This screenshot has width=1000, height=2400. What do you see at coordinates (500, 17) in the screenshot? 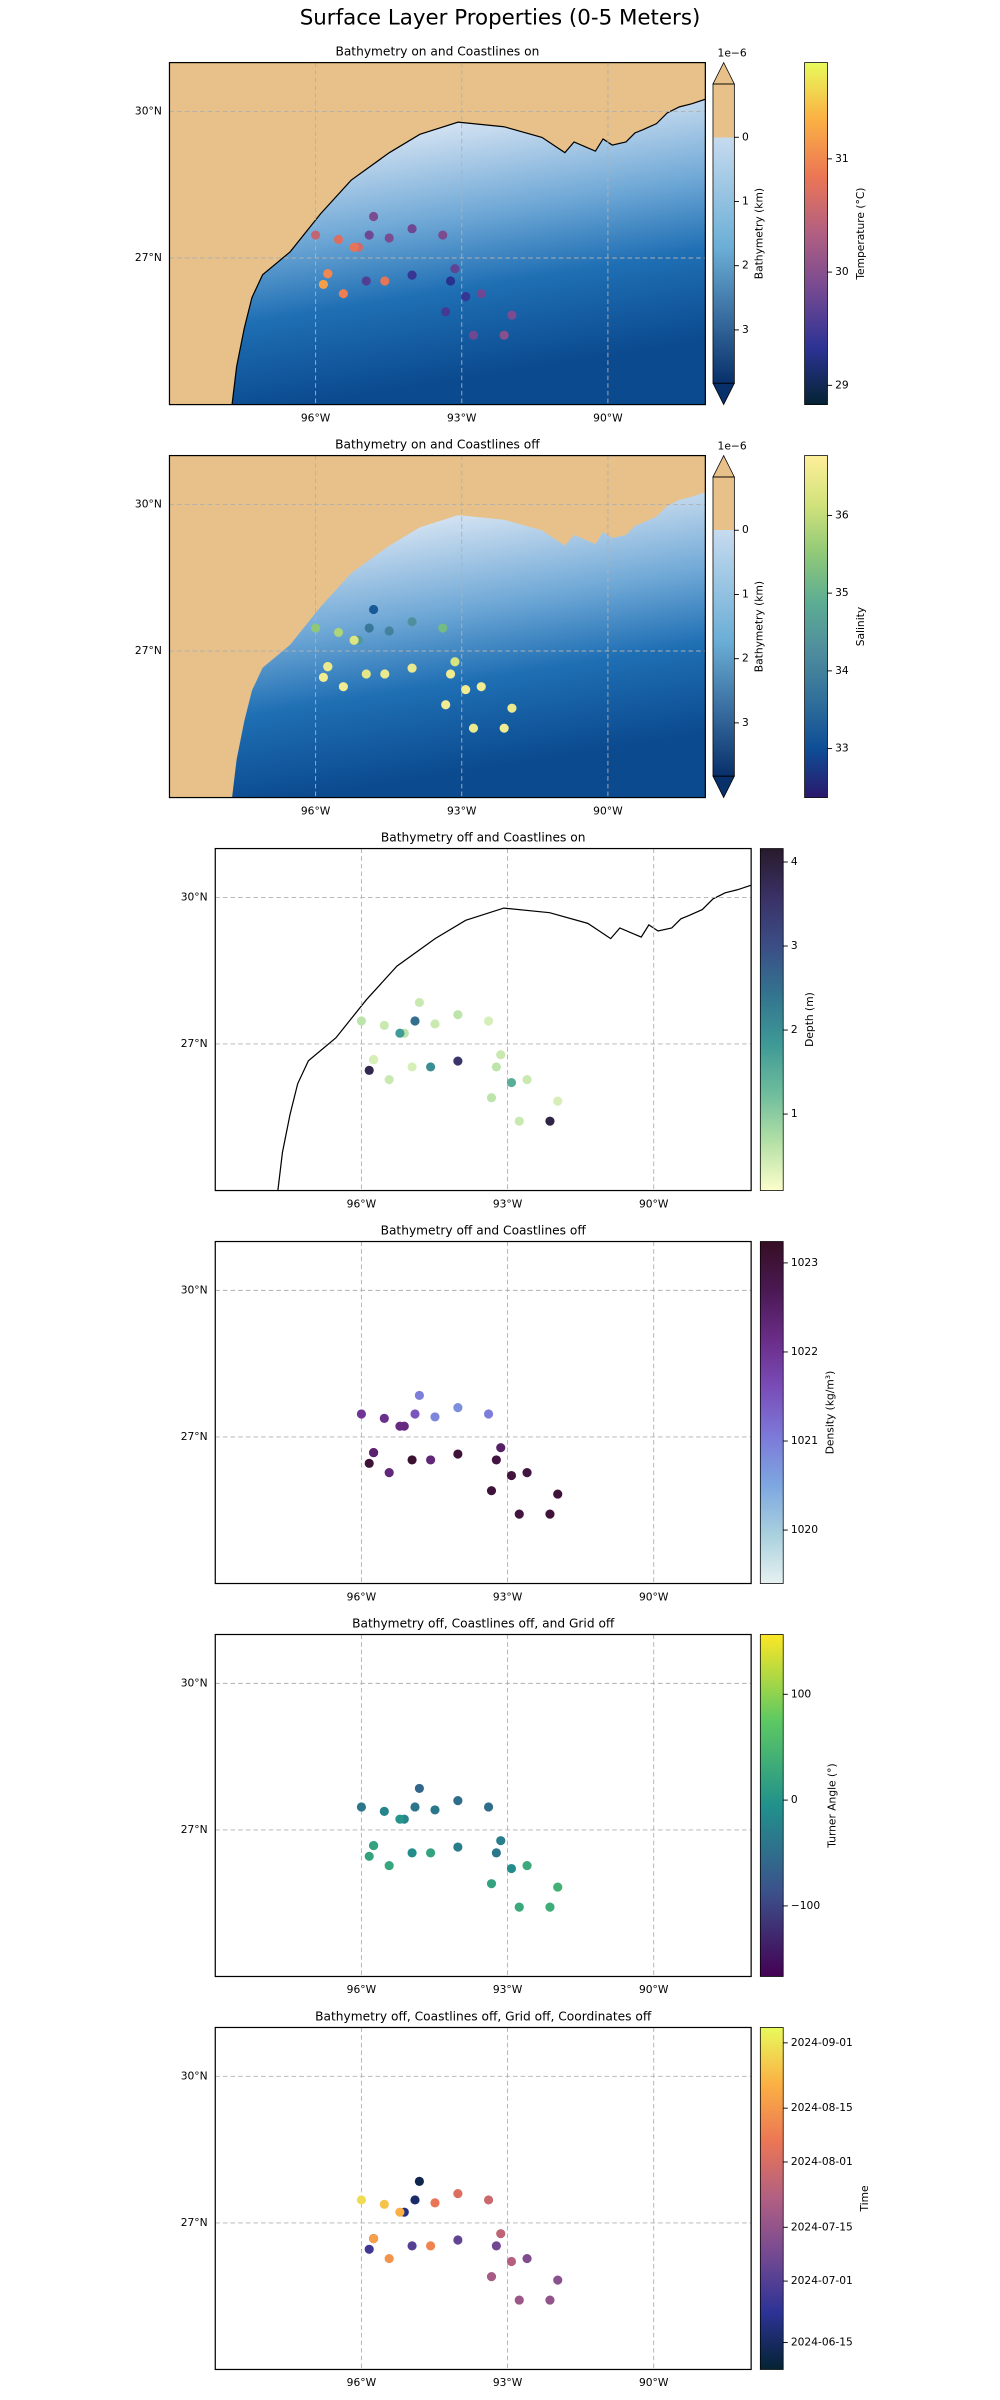
I see `figure-title: Surface Layer Properties (0-5 Meters)` at bounding box center [500, 17].